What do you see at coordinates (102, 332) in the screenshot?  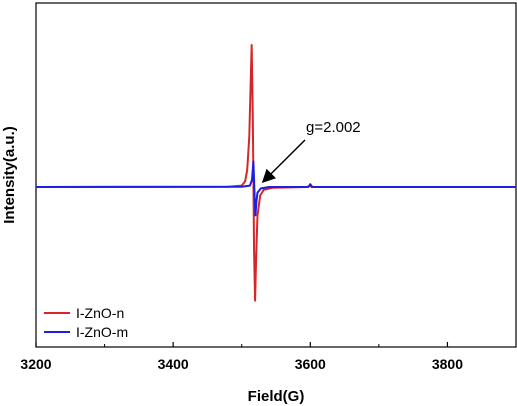 I see `legend-label-m: I-ZnO-m` at bounding box center [102, 332].